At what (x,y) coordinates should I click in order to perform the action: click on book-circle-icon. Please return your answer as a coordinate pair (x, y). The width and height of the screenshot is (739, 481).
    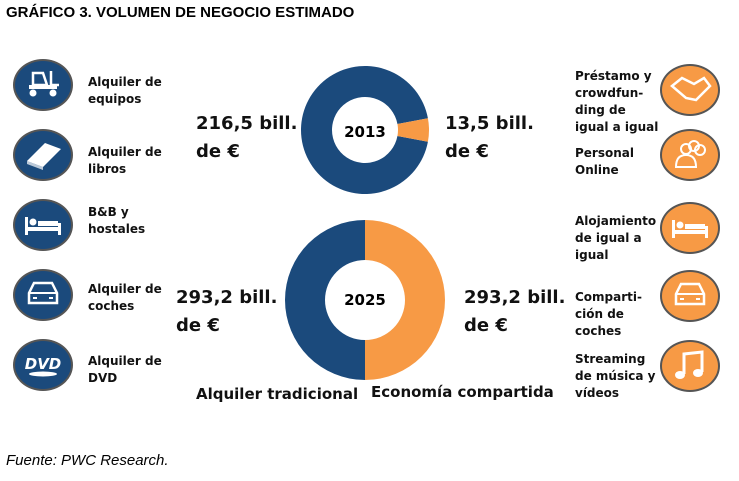
    Looking at the image, I should click on (43, 155).